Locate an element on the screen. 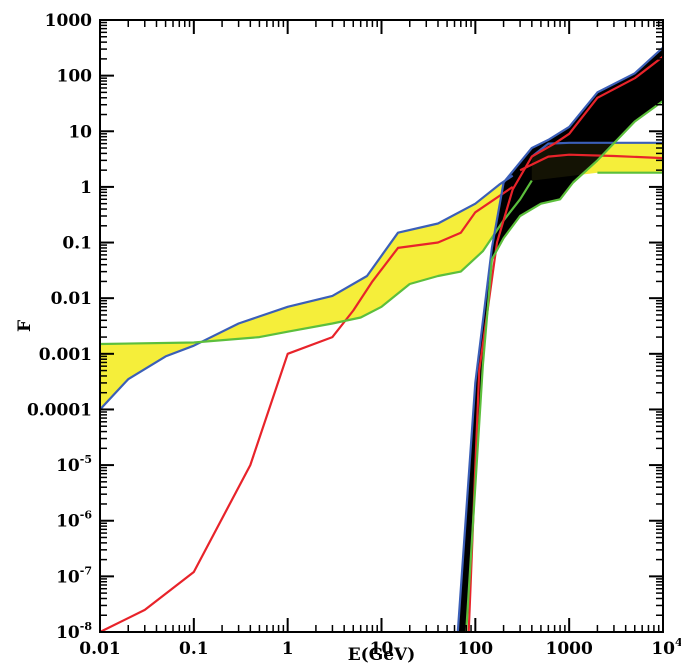 This screenshot has width=681, height=669. y-tick-label: 0.0001 is located at coordinates (59, 410).